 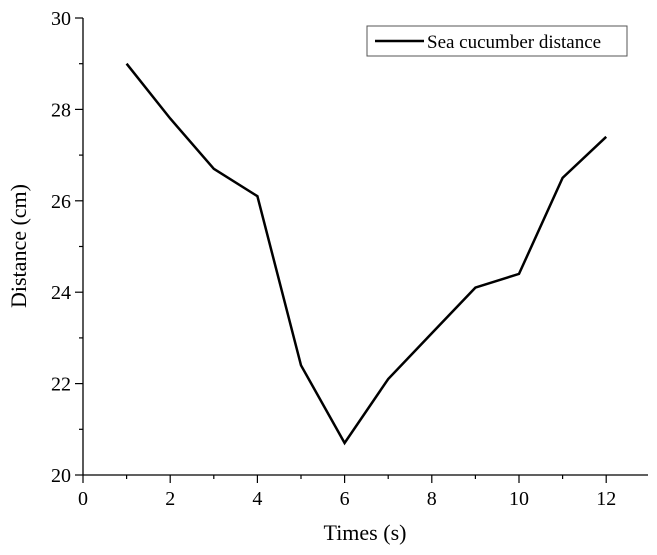 What do you see at coordinates (432, 499) in the screenshot?
I see `x-tick-label: 8` at bounding box center [432, 499].